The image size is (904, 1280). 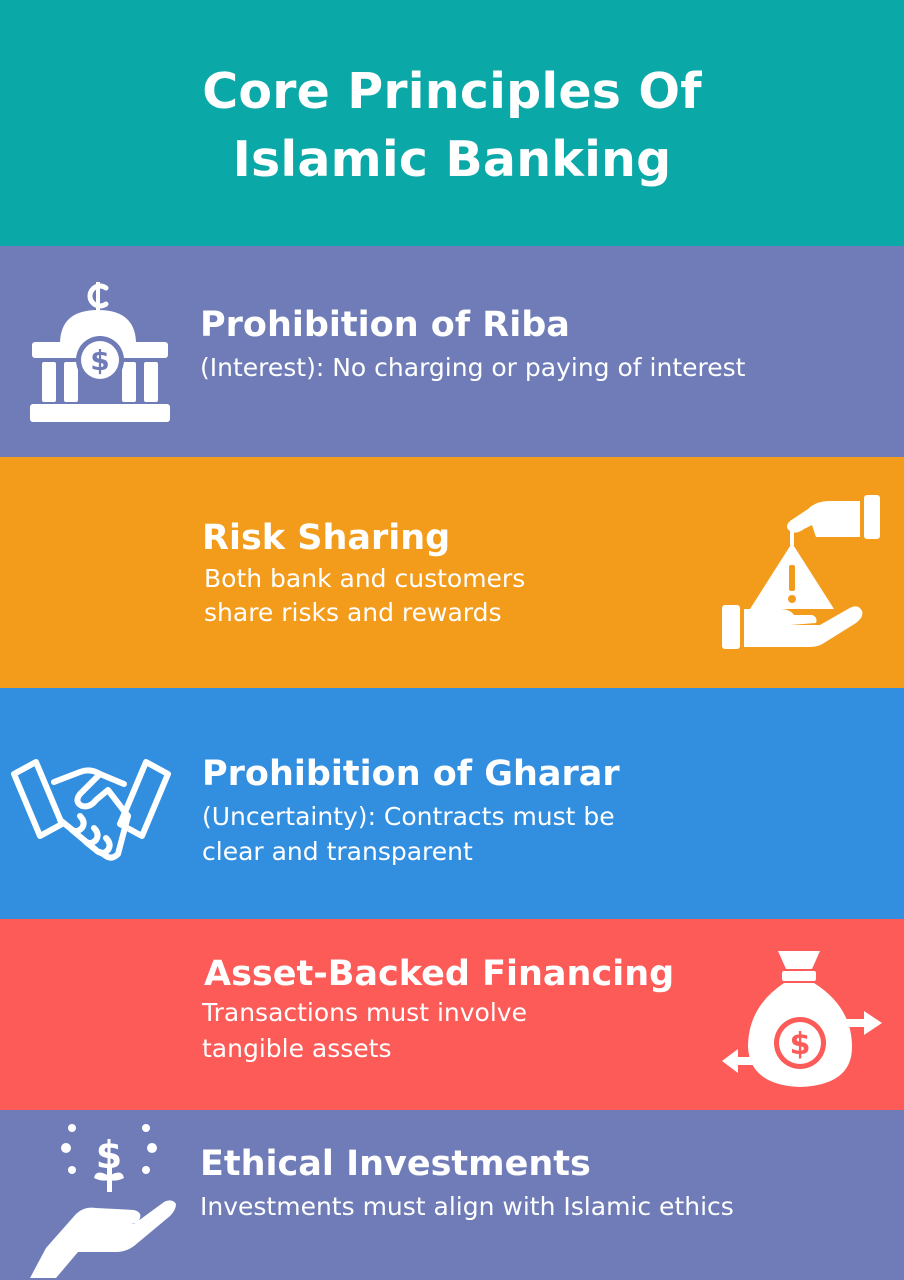 What do you see at coordinates (337, 851) in the screenshot?
I see `principle-description-line-2: clear and transparent` at bounding box center [337, 851].